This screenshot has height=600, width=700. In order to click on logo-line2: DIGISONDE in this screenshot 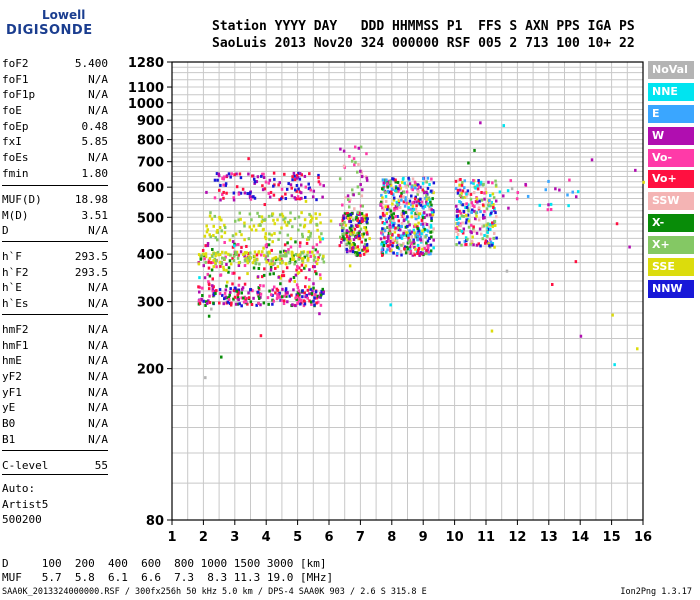, I will do `click(49, 30)`.